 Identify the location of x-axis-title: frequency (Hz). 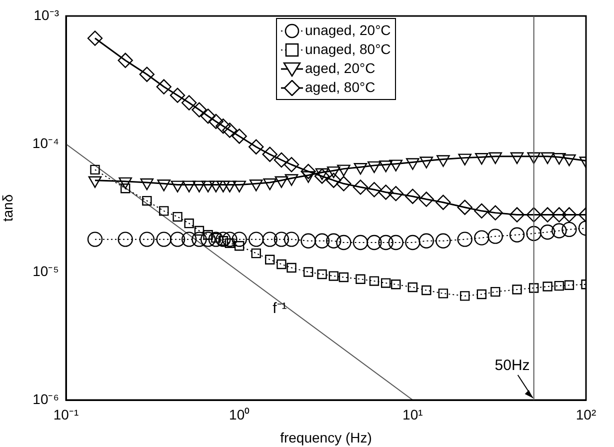
(326, 437).